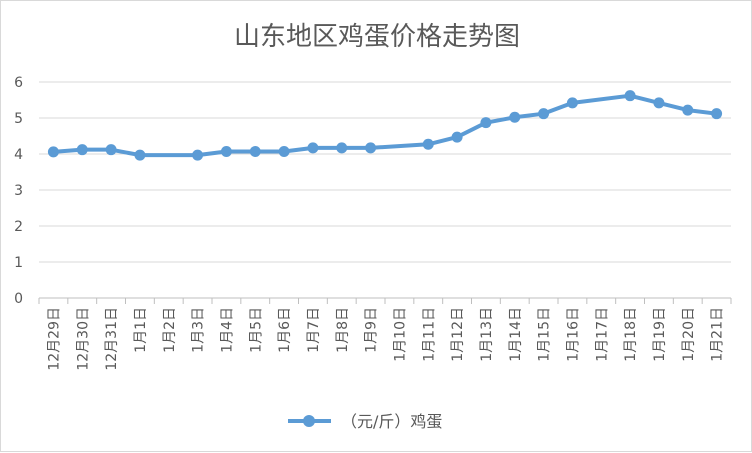 The image size is (752, 453). What do you see at coordinates (602, 334) in the screenshot?
I see `x-tick-label: 1月17日` at bounding box center [602, 334].